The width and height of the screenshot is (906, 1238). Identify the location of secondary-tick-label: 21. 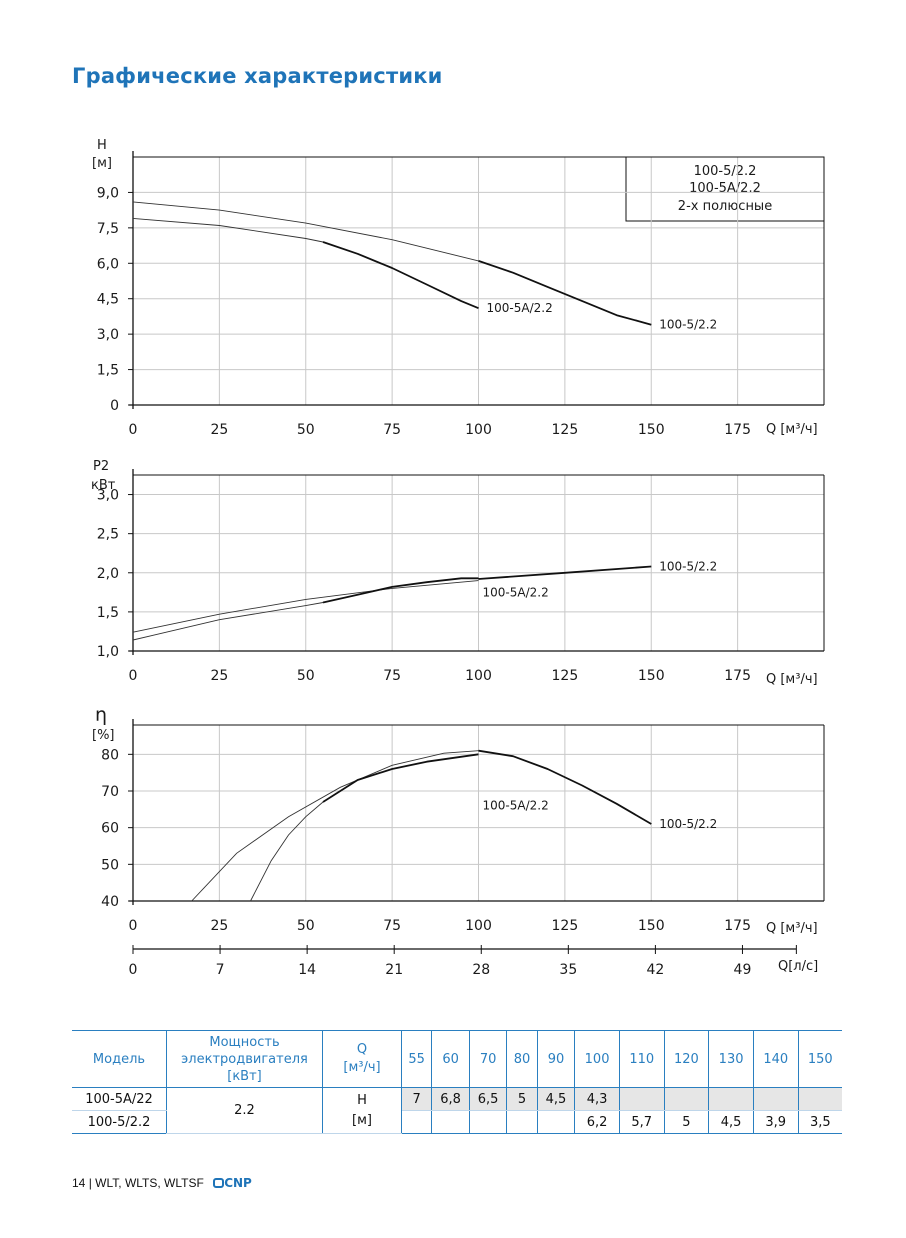
(394, 970).